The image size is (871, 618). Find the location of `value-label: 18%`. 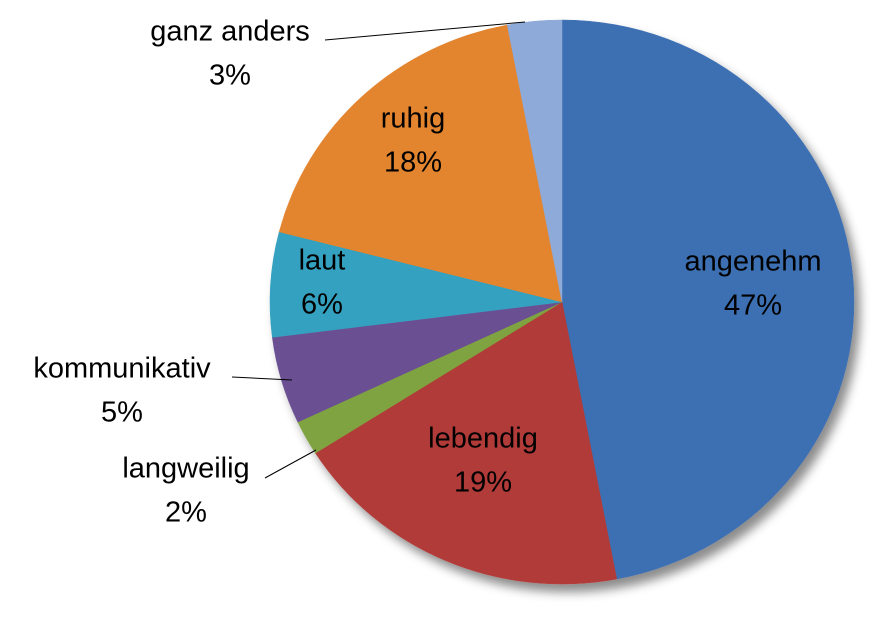

value-label: 18% is located at coordinates (413, 163).